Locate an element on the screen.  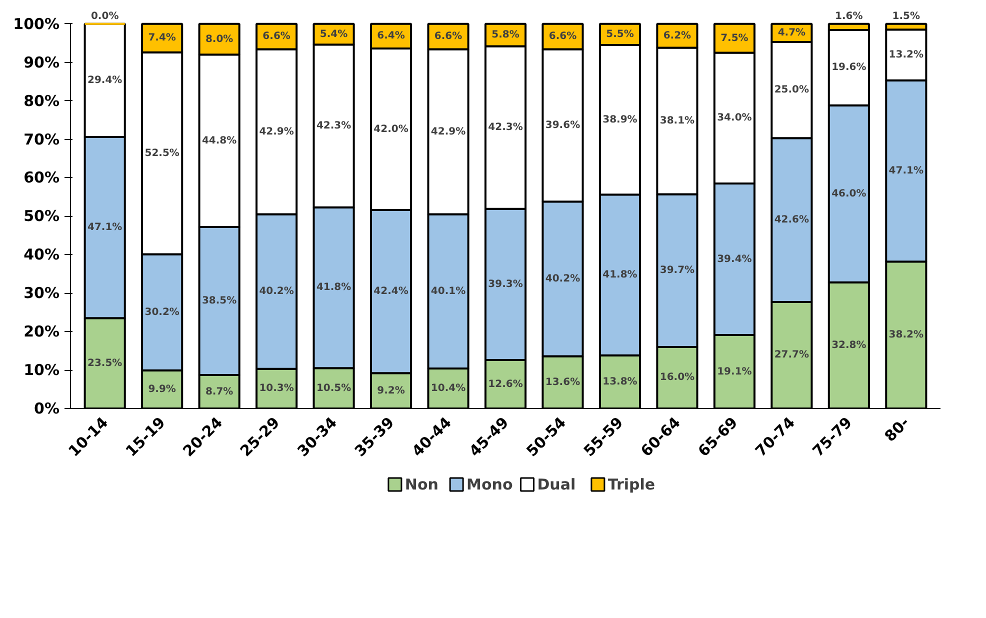
data-label: 40.1% is located at coordinates (448, 291).